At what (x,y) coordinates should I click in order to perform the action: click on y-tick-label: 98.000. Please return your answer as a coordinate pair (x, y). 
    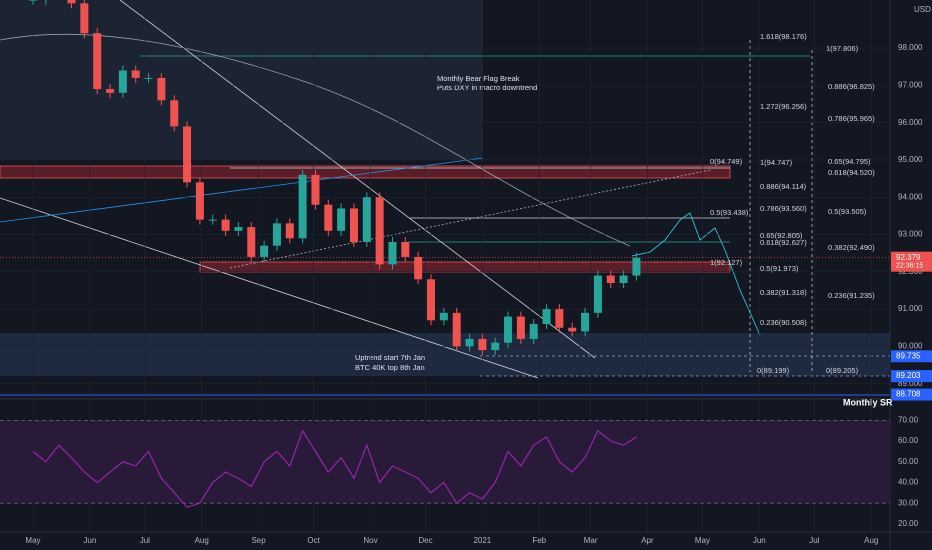
    Looking at the image, I should click on (910, 47).